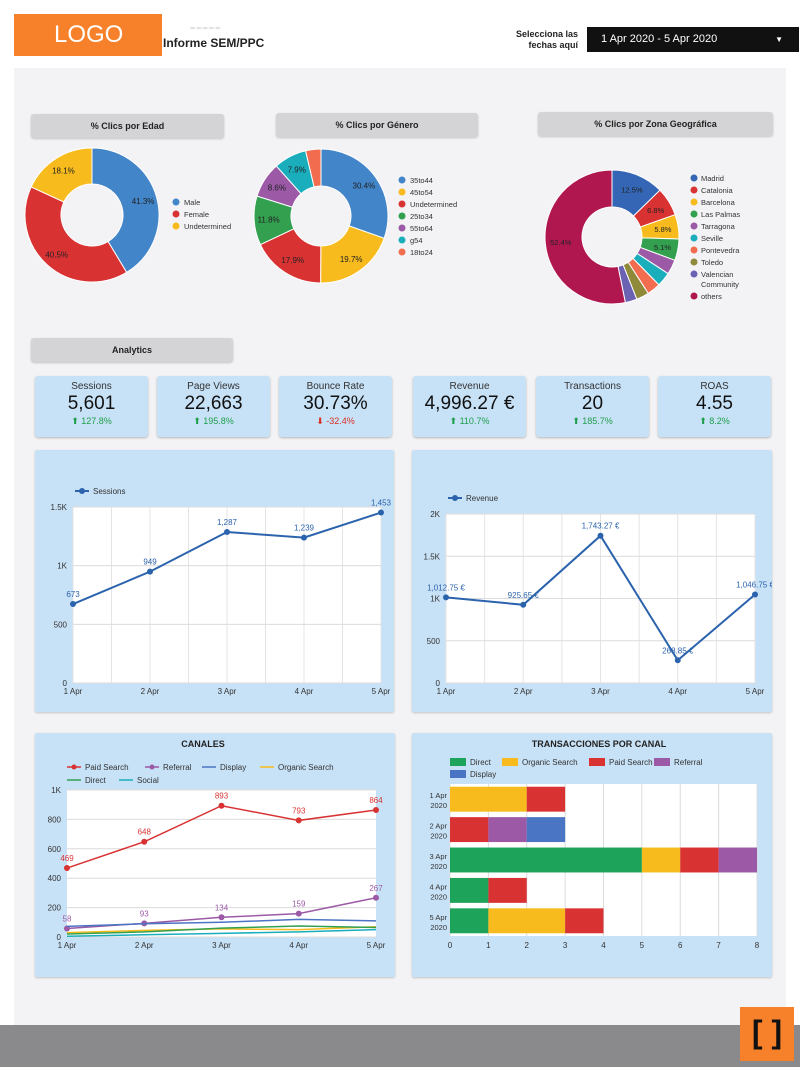 Image resolution: width=800 pixels, height=1067 pixels. What do you see at coordinates (148, 780) in the screenshot?
I see `legend-label: Social` at bounding box center [148, 780].